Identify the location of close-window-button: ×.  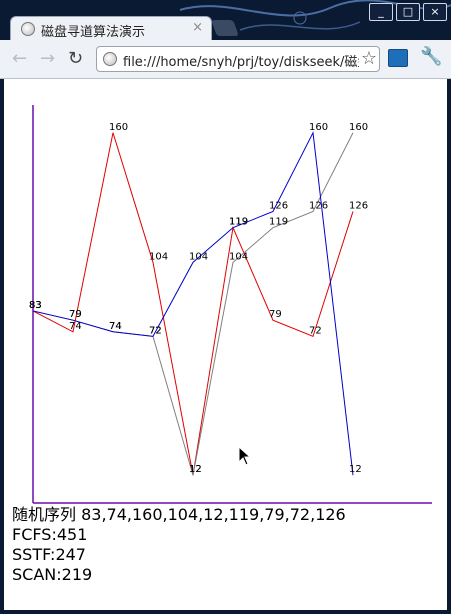
(435, 12).